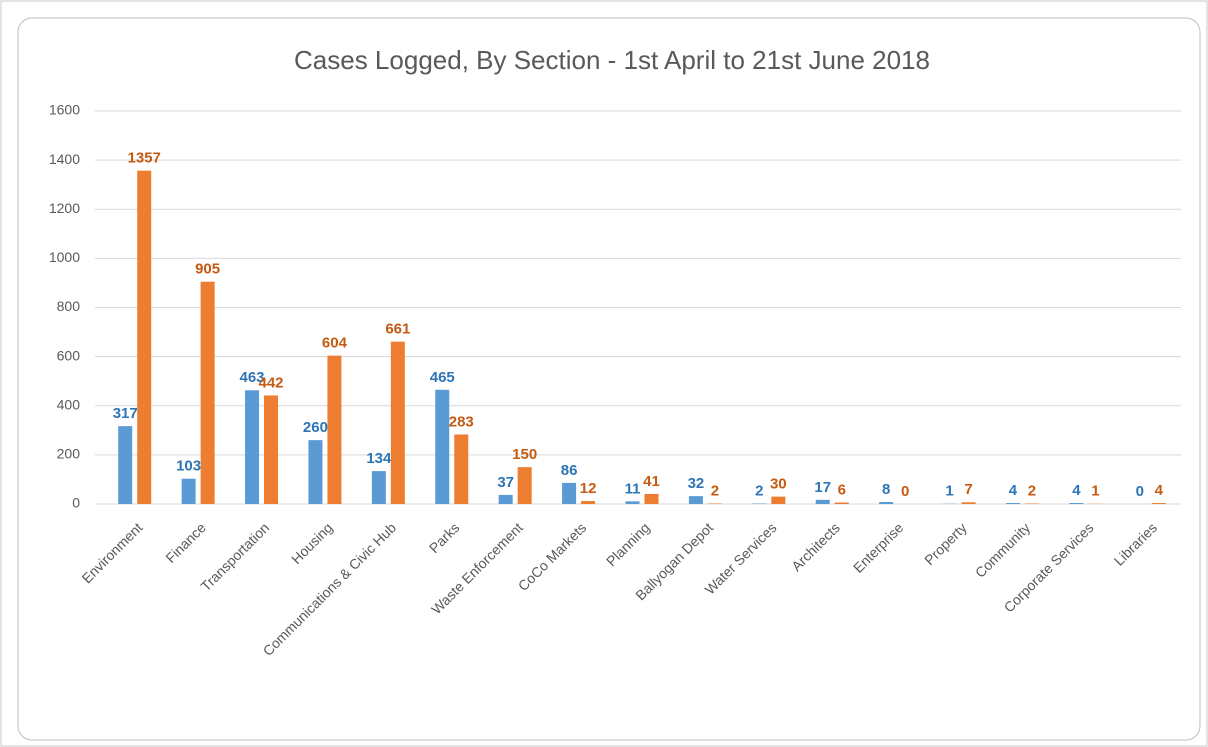  I want to click on data-label: 465, so click(442, 377).